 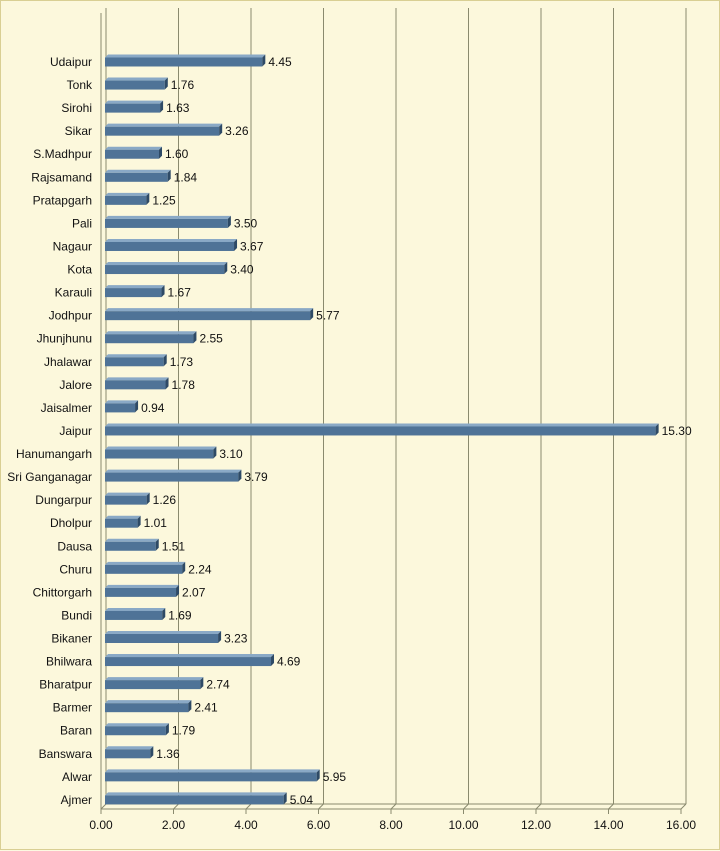 What do you see at coordinates (76, 108) in the screenshot?
I see `category-label: Sirohi` at bounding box center [76, 108].